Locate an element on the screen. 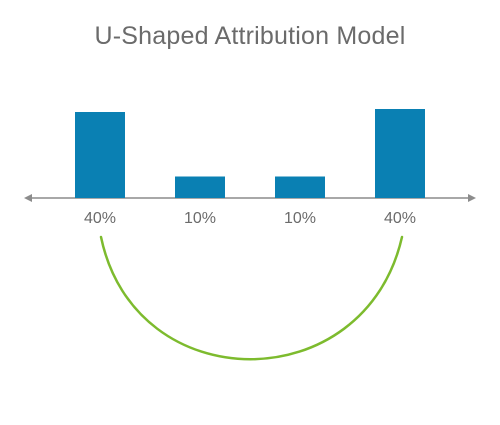 This screenshot has width=500, height=425. chart-title: U-Shaped Attribution Model is located at coordinates (250, 36).